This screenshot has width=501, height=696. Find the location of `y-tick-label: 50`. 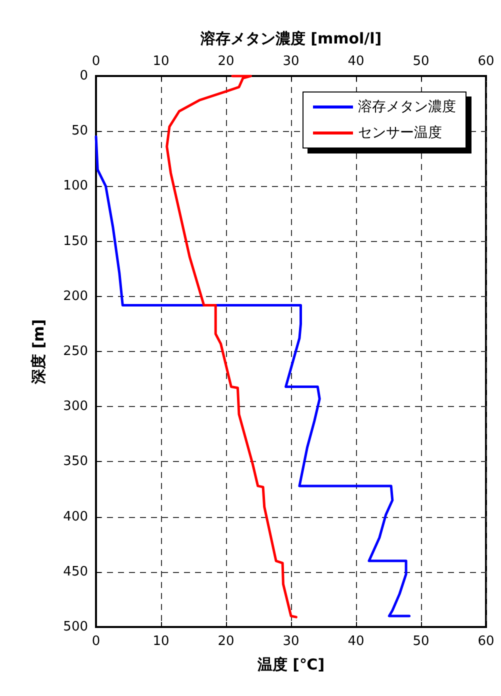

y-tick-label: 50 is located at coordinates (79, 131).